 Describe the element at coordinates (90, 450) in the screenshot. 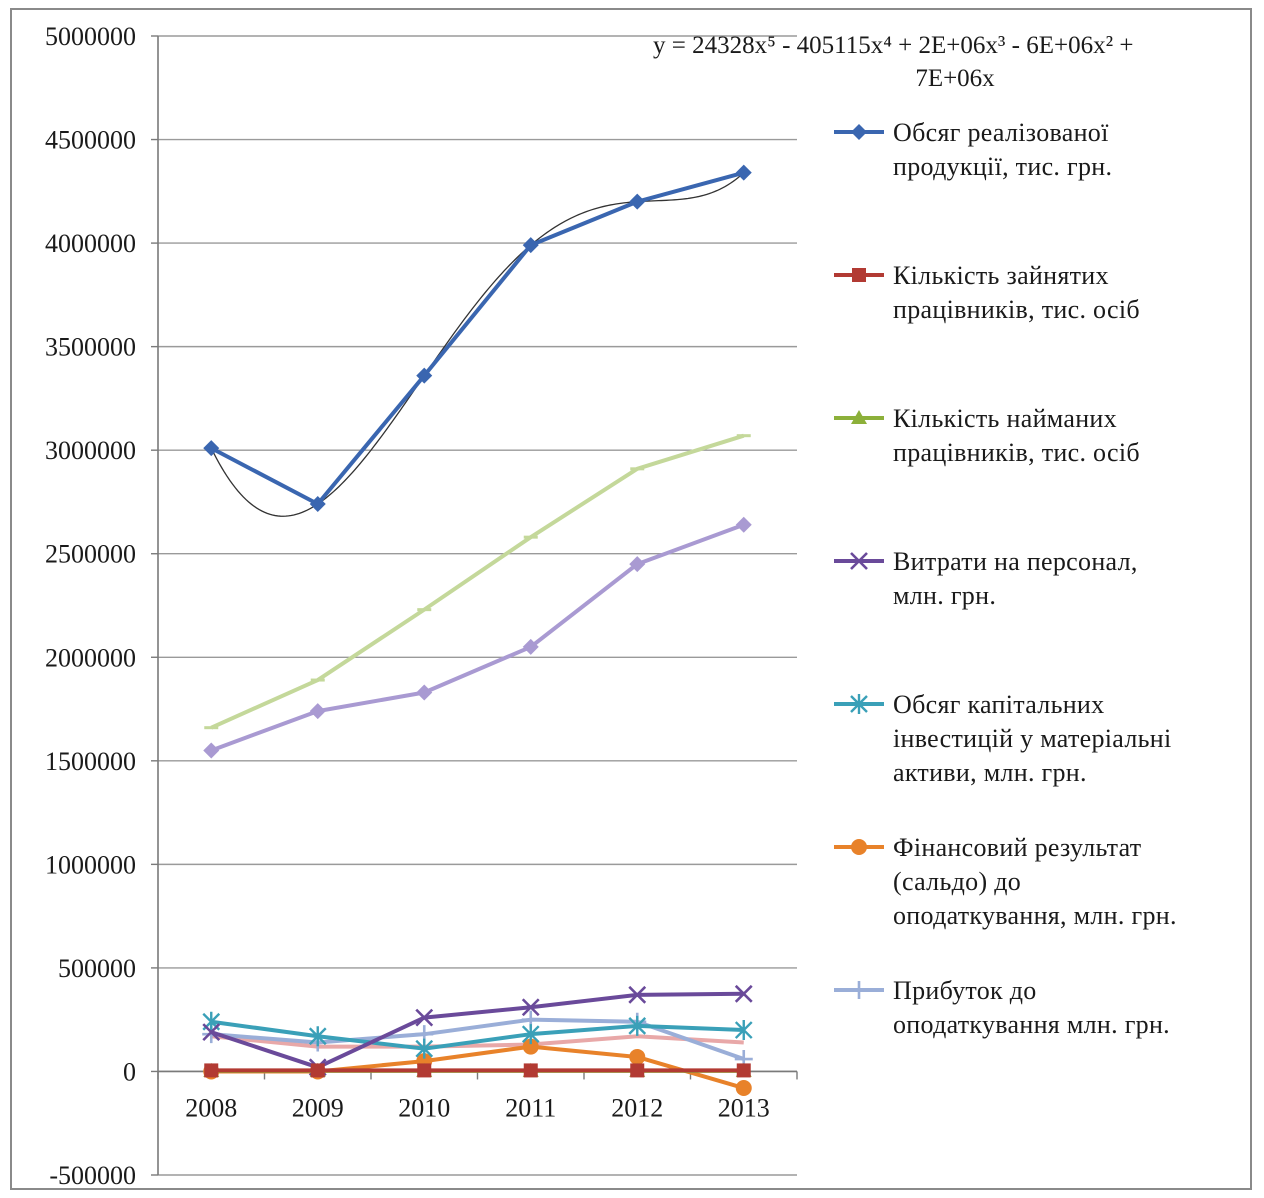

I see `y-tick-label: 3000000` at that location.